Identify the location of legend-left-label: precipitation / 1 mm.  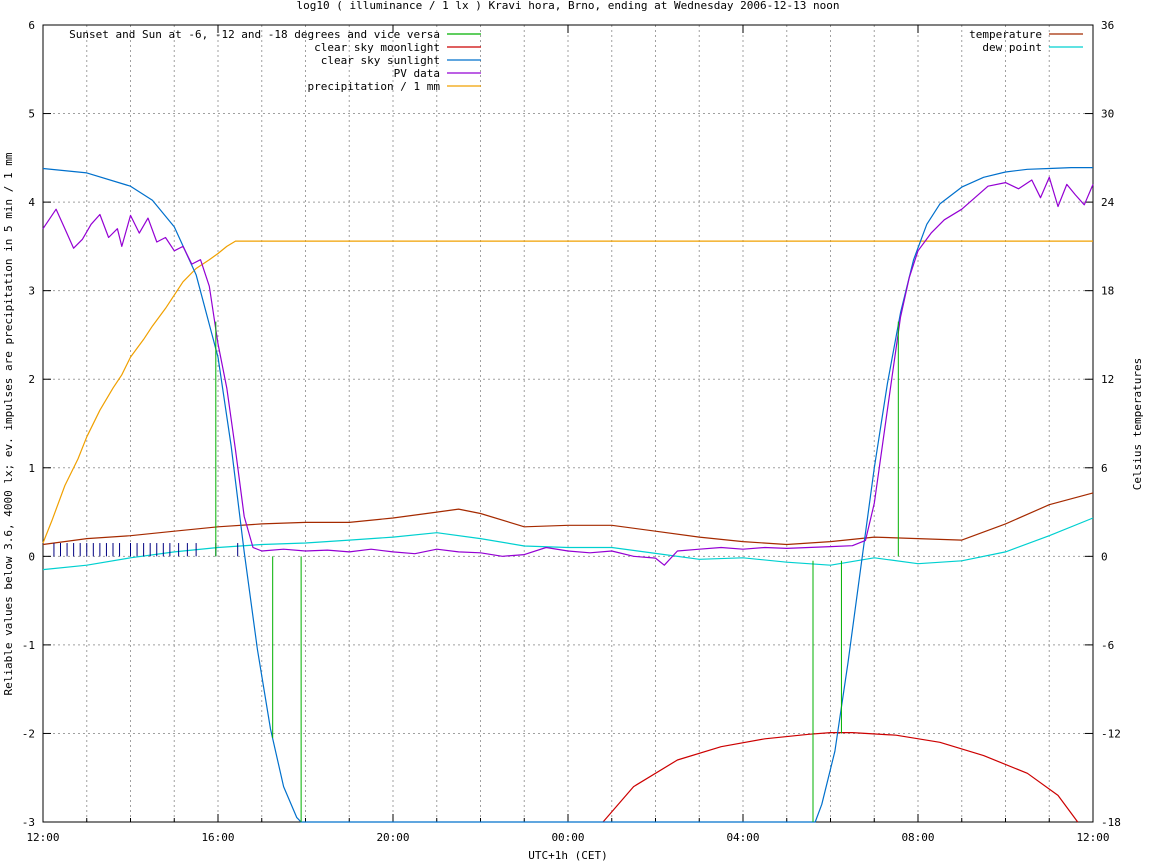
(374, 86).